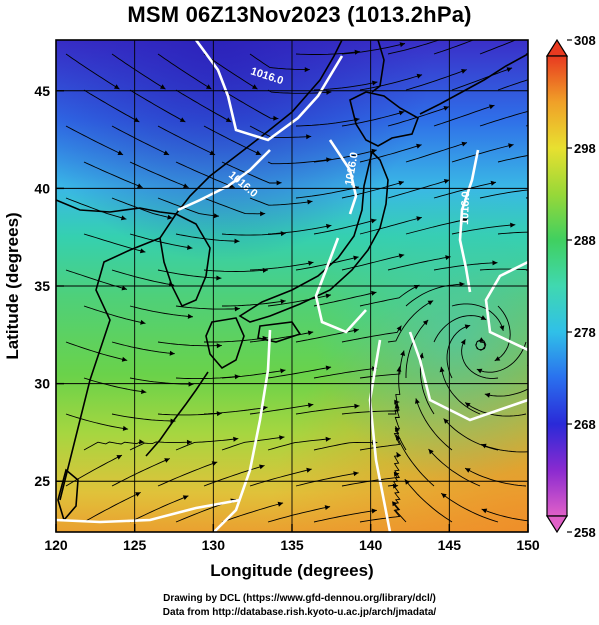  What do you see at coordinates (585, 424) in the screenshot?
I see `colorbar-tick-label: 268` at bounding box center [585, 424].